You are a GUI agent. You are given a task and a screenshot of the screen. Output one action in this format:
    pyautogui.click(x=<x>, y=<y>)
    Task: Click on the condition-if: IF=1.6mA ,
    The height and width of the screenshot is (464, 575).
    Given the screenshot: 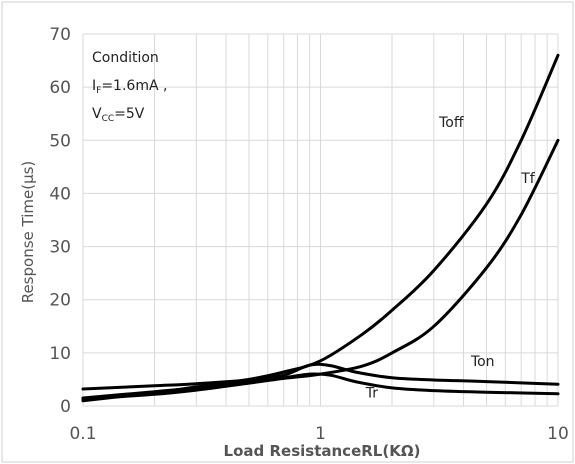 What is the action you would take?
    pyautogui.click(x=129, y=87)
    